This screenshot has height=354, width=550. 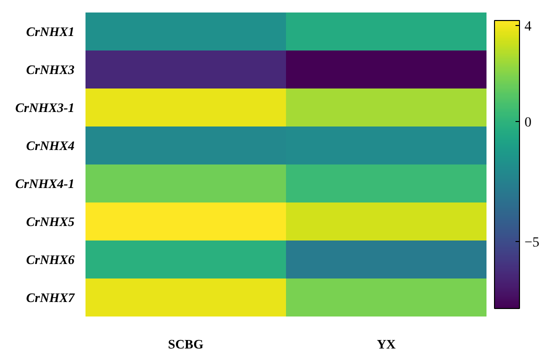 I want to click on color-bar-label: 0, so click(x=528, y=122).